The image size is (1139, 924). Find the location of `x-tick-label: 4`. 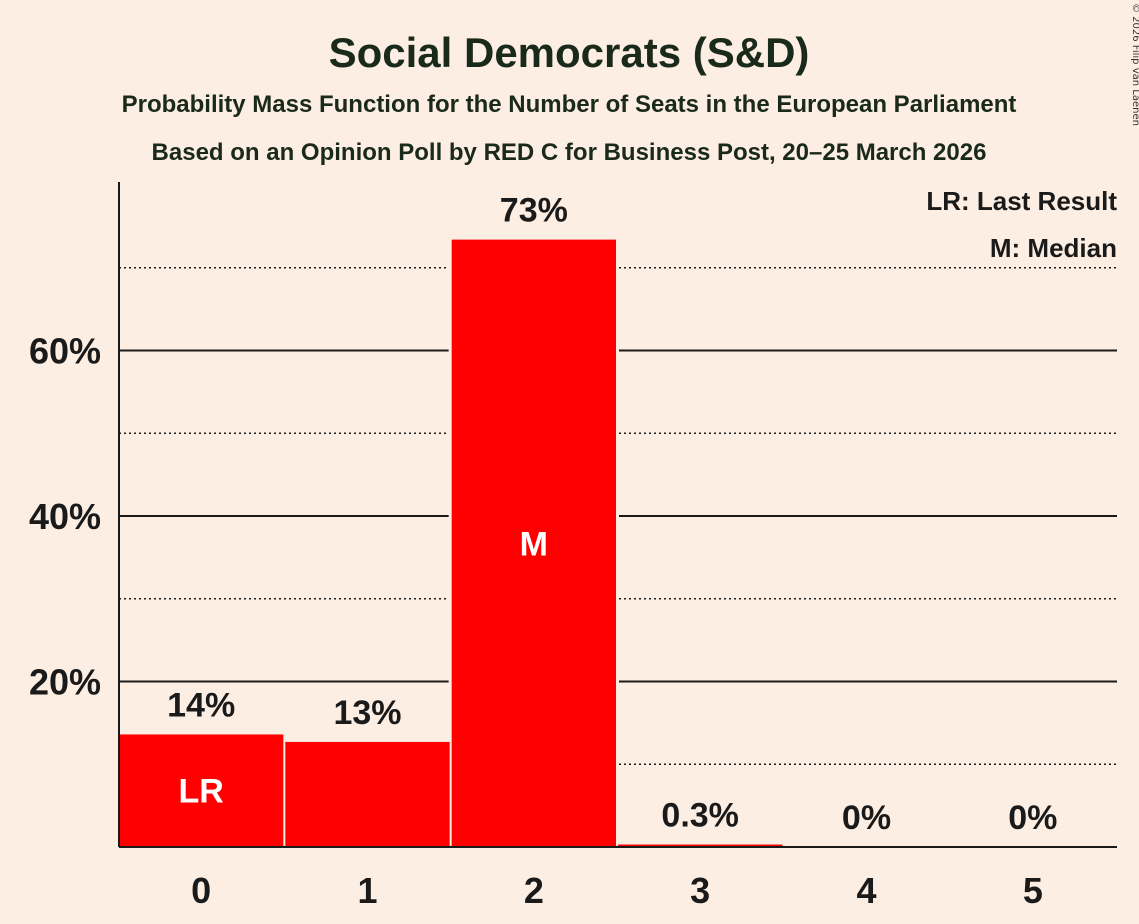

x-tick-label: 4 is located at coordinates (866, 890).